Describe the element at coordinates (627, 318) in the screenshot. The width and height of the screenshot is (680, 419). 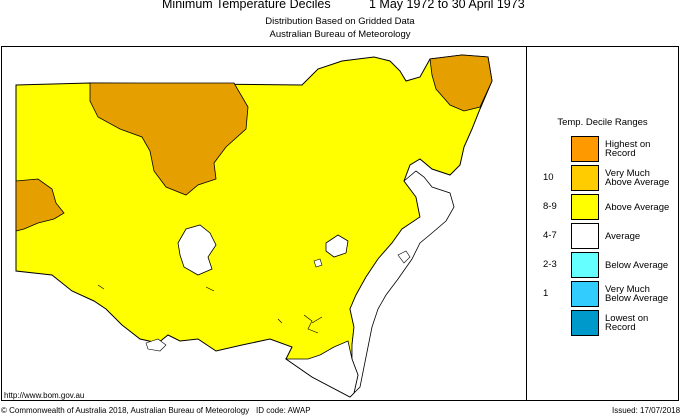
I see `legend-label-line: Lowest on` at that location.